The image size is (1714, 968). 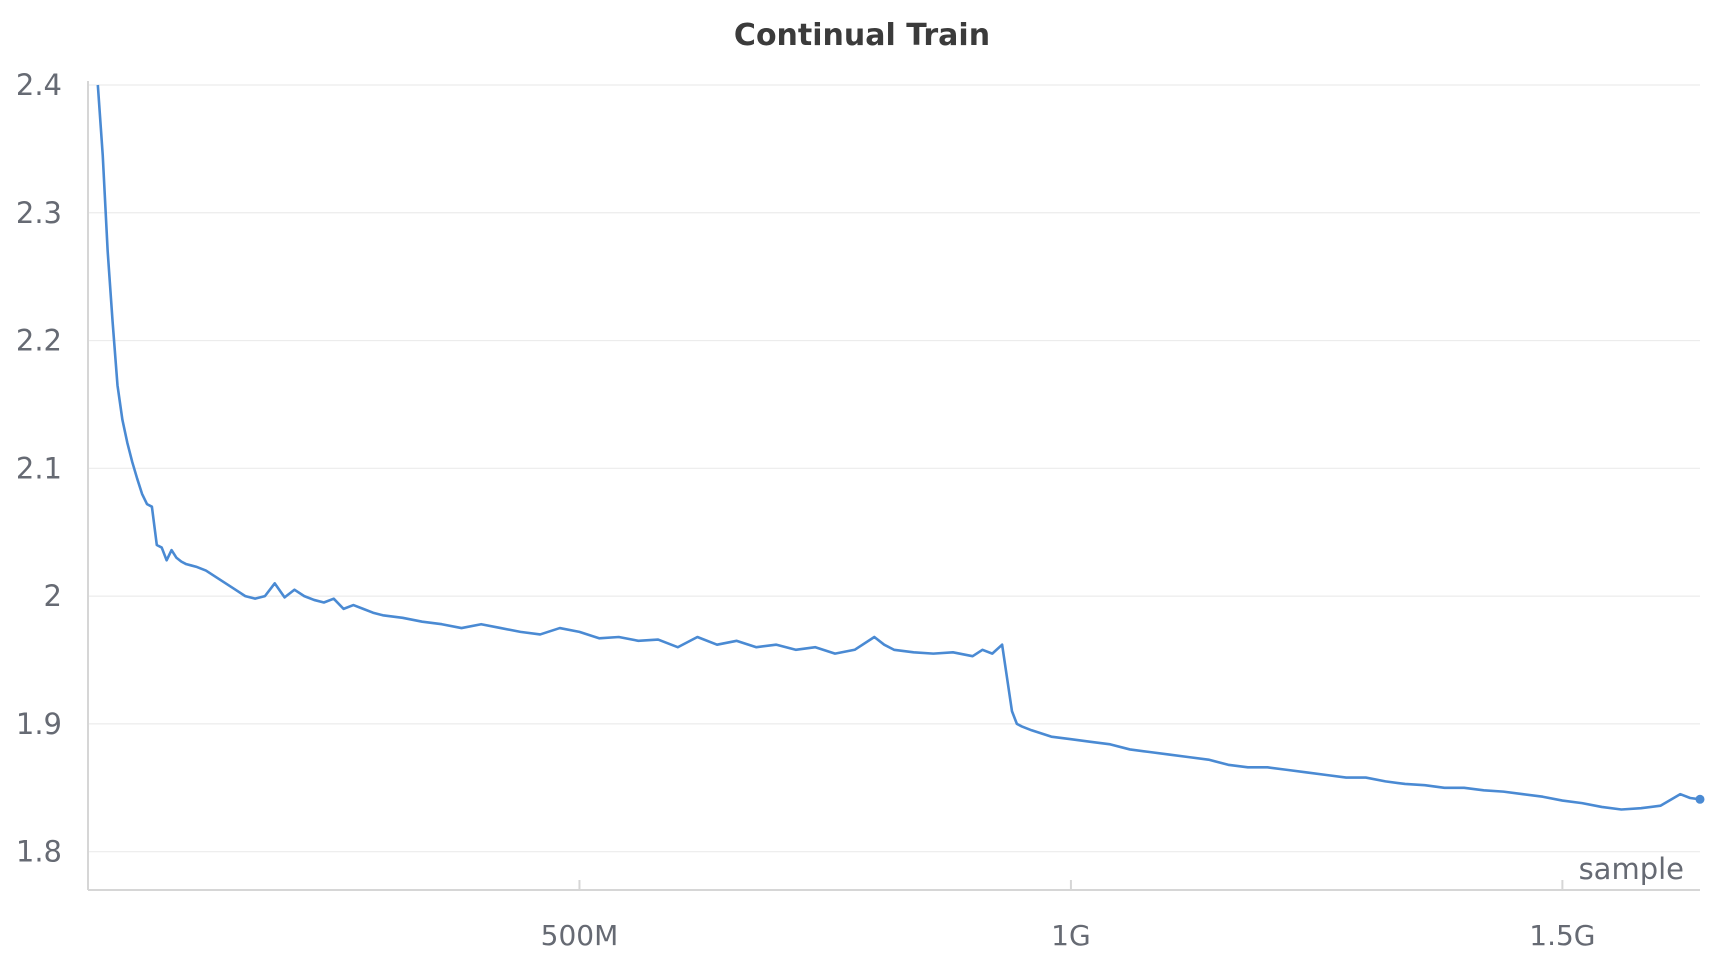 What do you see at coordinates (862, 35) in the screenshot?
I see `chart-title: Continual Train` at bounding box center [862, 35].